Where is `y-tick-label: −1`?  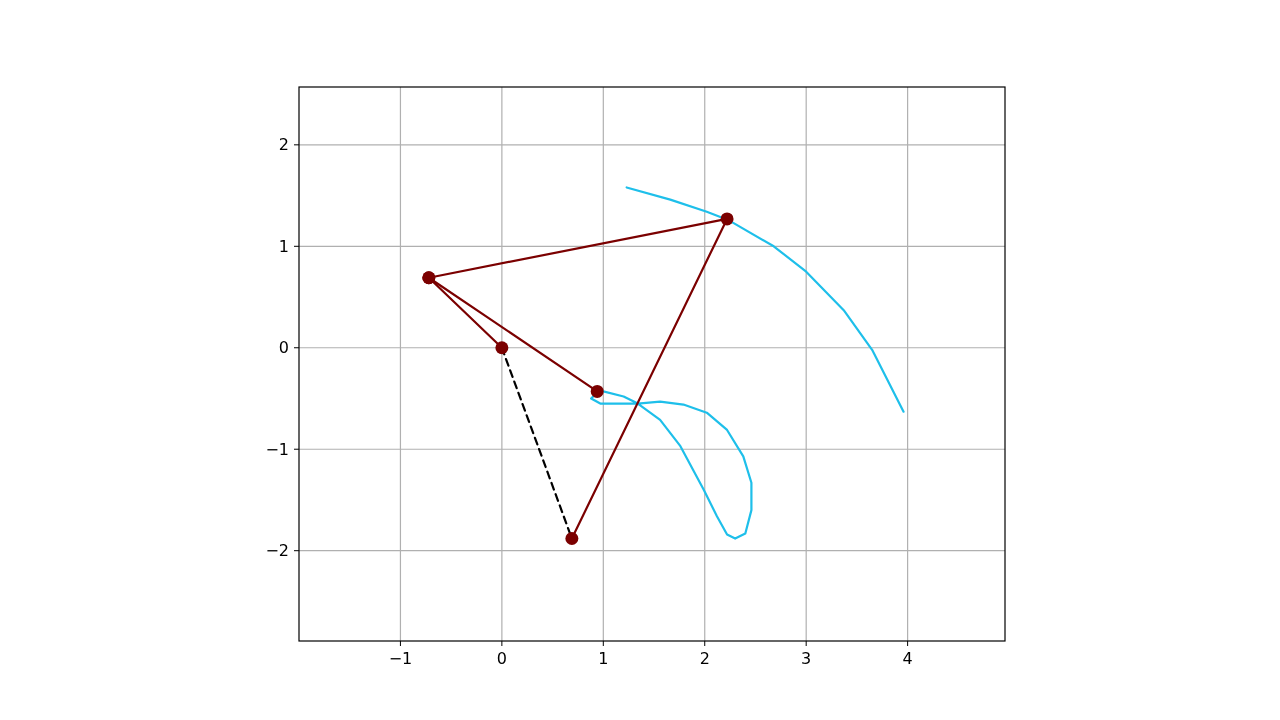
y-tick-label: −1 is located at coordinates (277, 449).